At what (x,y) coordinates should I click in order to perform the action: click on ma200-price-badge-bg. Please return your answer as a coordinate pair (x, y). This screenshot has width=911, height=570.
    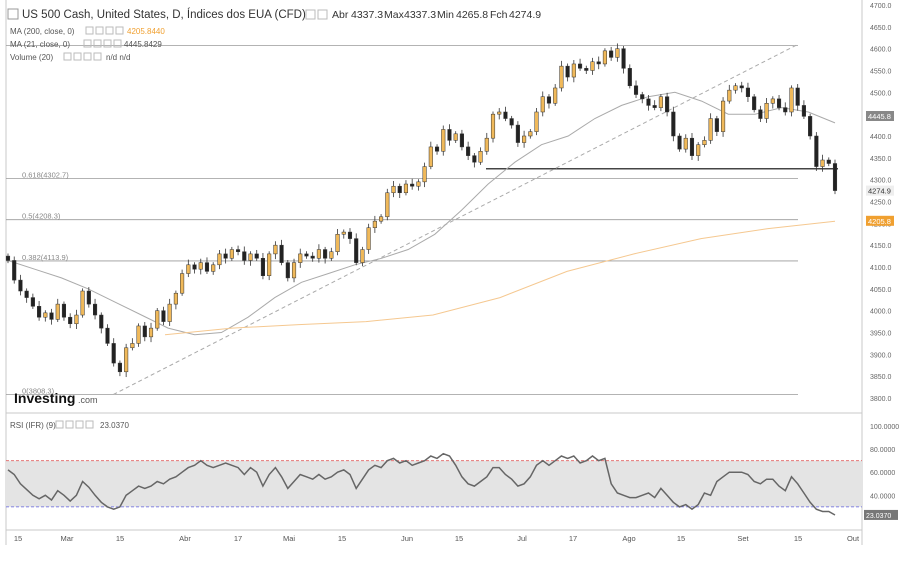
    Looking at the image, I should click on (880, 220).